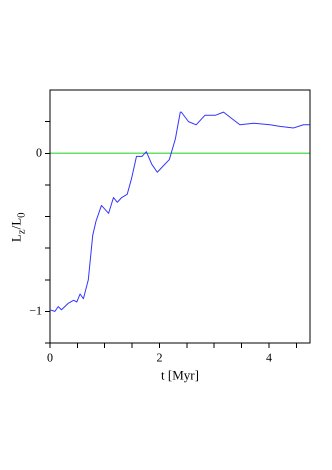 The width and height of the screenshot is (332, 470). What do you see at coordinates (269, 357) in the screenshot?
I see `x-tick-label: 4` at bounding box center [269, 357].